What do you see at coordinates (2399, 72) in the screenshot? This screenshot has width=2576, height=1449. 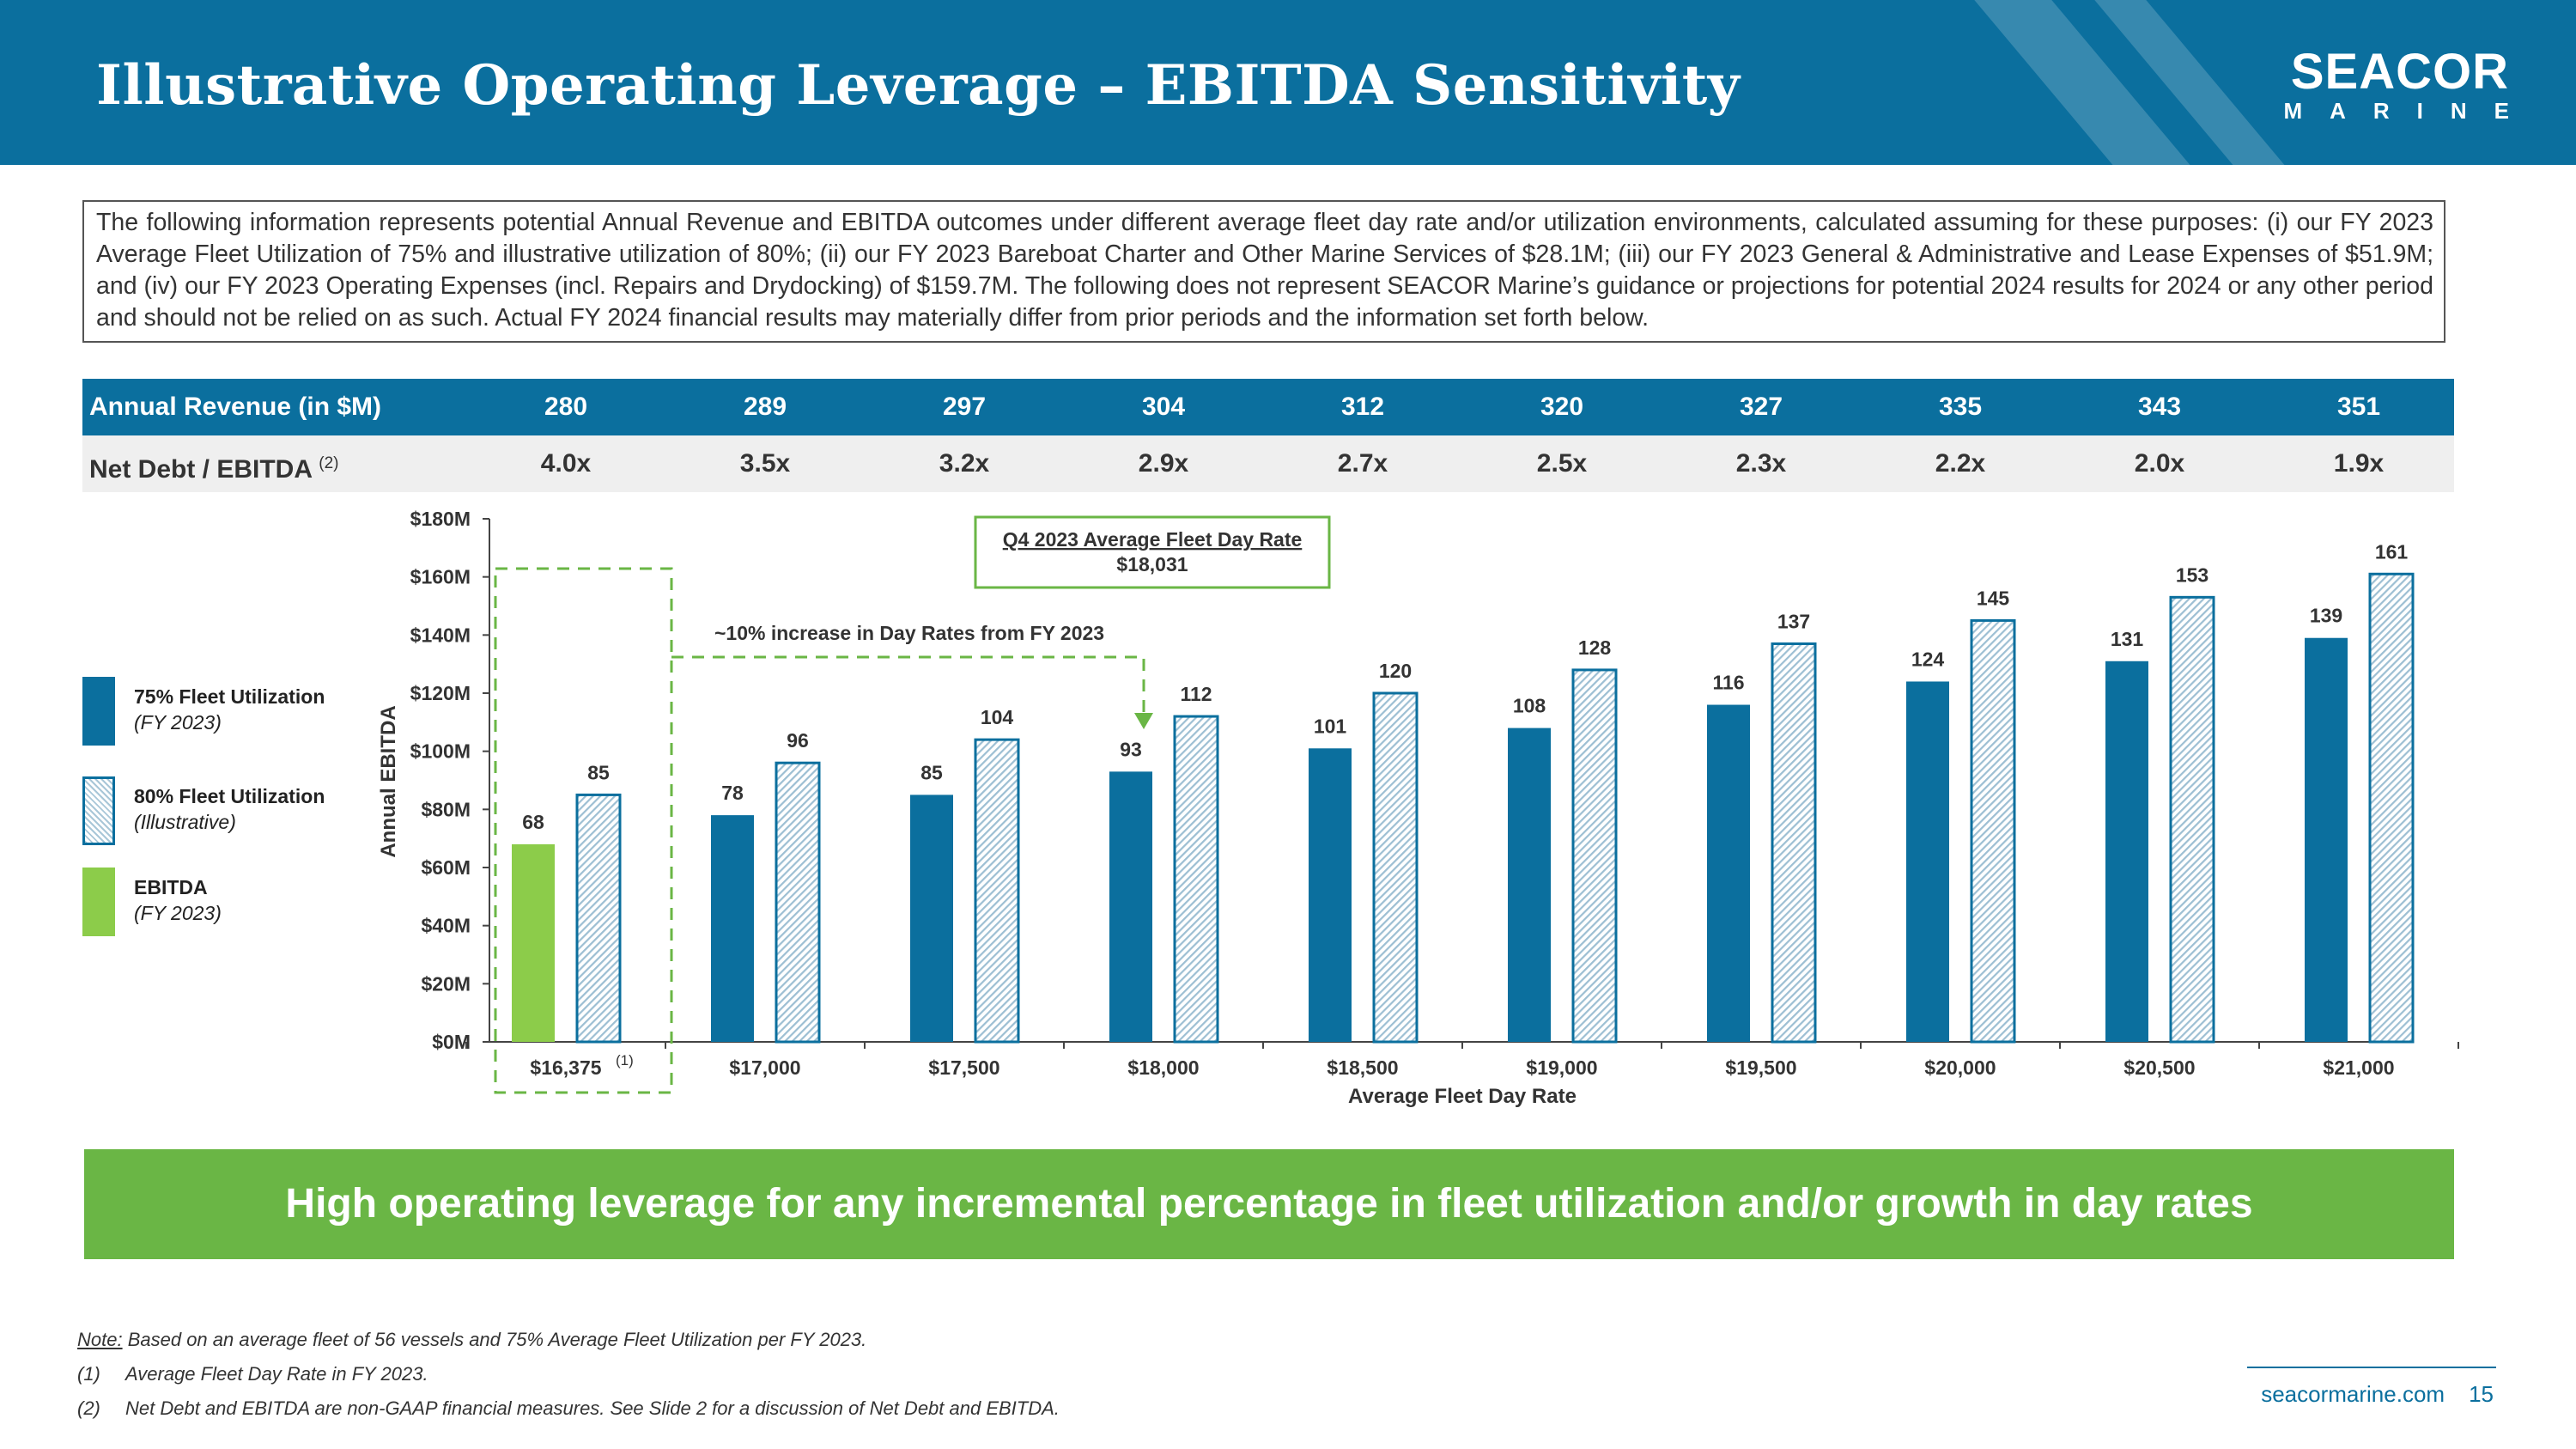 I see `logo-wordmark: SEACOR` at bounding box center [2399, 72].